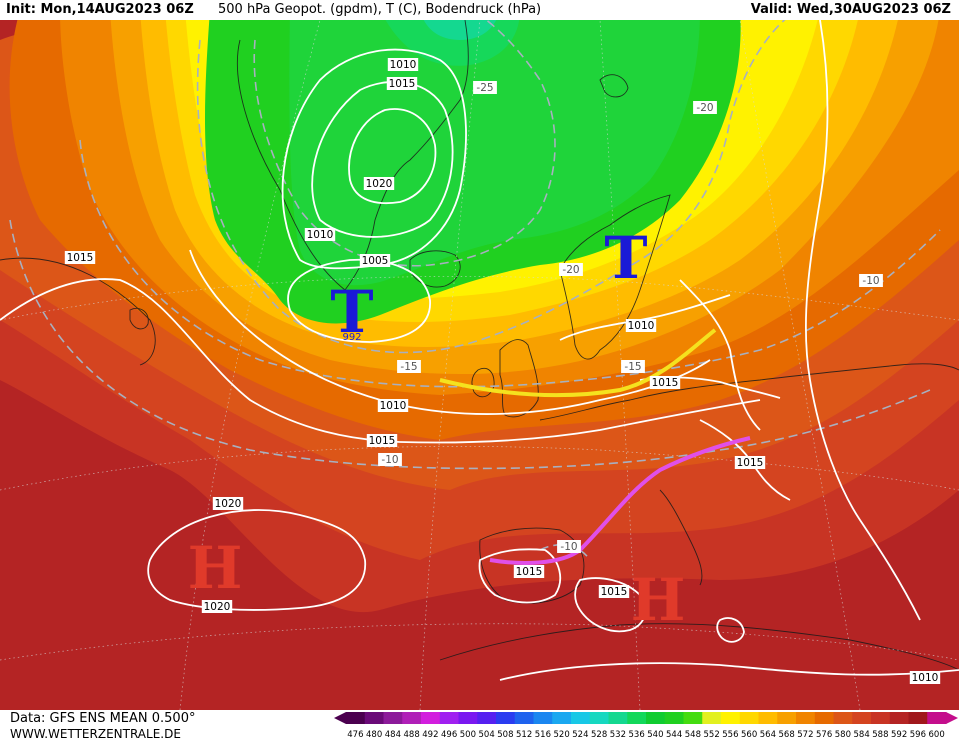 The width and height of the screenshot is (959, 741). What do you see at coordinates (103, 718) in the screenshot?
I see `data-source: Data: GFS ENS MEAN 0.500°` at bounding box center [103, 718].